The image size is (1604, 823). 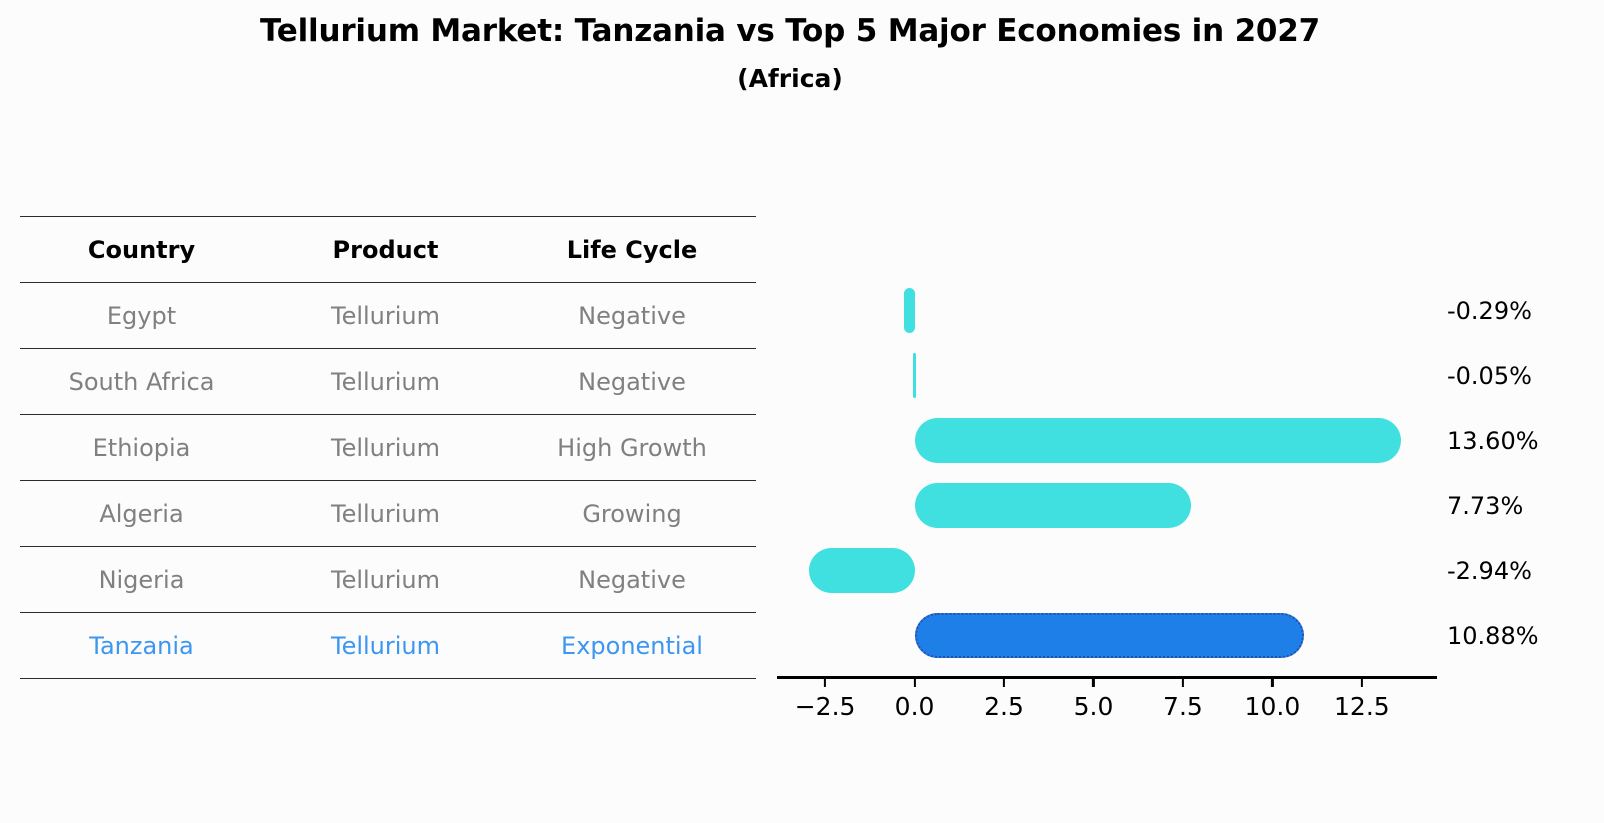 I want to click on column-header-product: Product, so click(x=385, y=249).